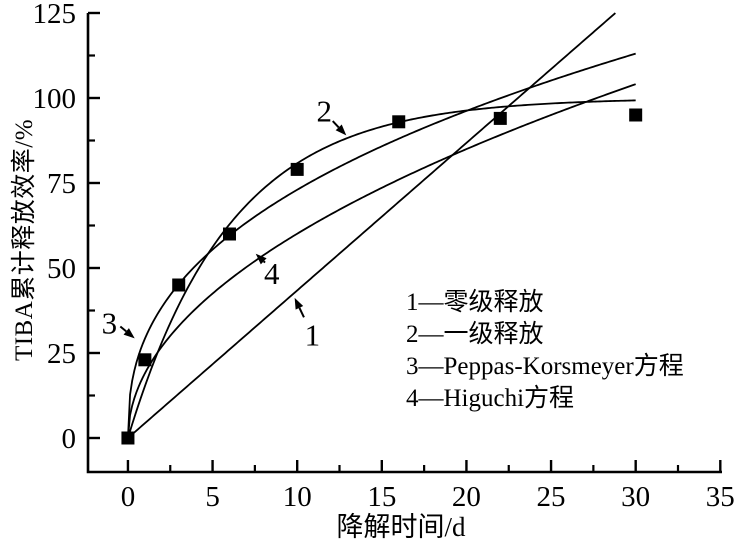 This screenshot has width=736, height=546. What do you see at coordinates (466, 497) in the screenshot?
I see `x-tick-label: 20` at bounding box center [466, 497].